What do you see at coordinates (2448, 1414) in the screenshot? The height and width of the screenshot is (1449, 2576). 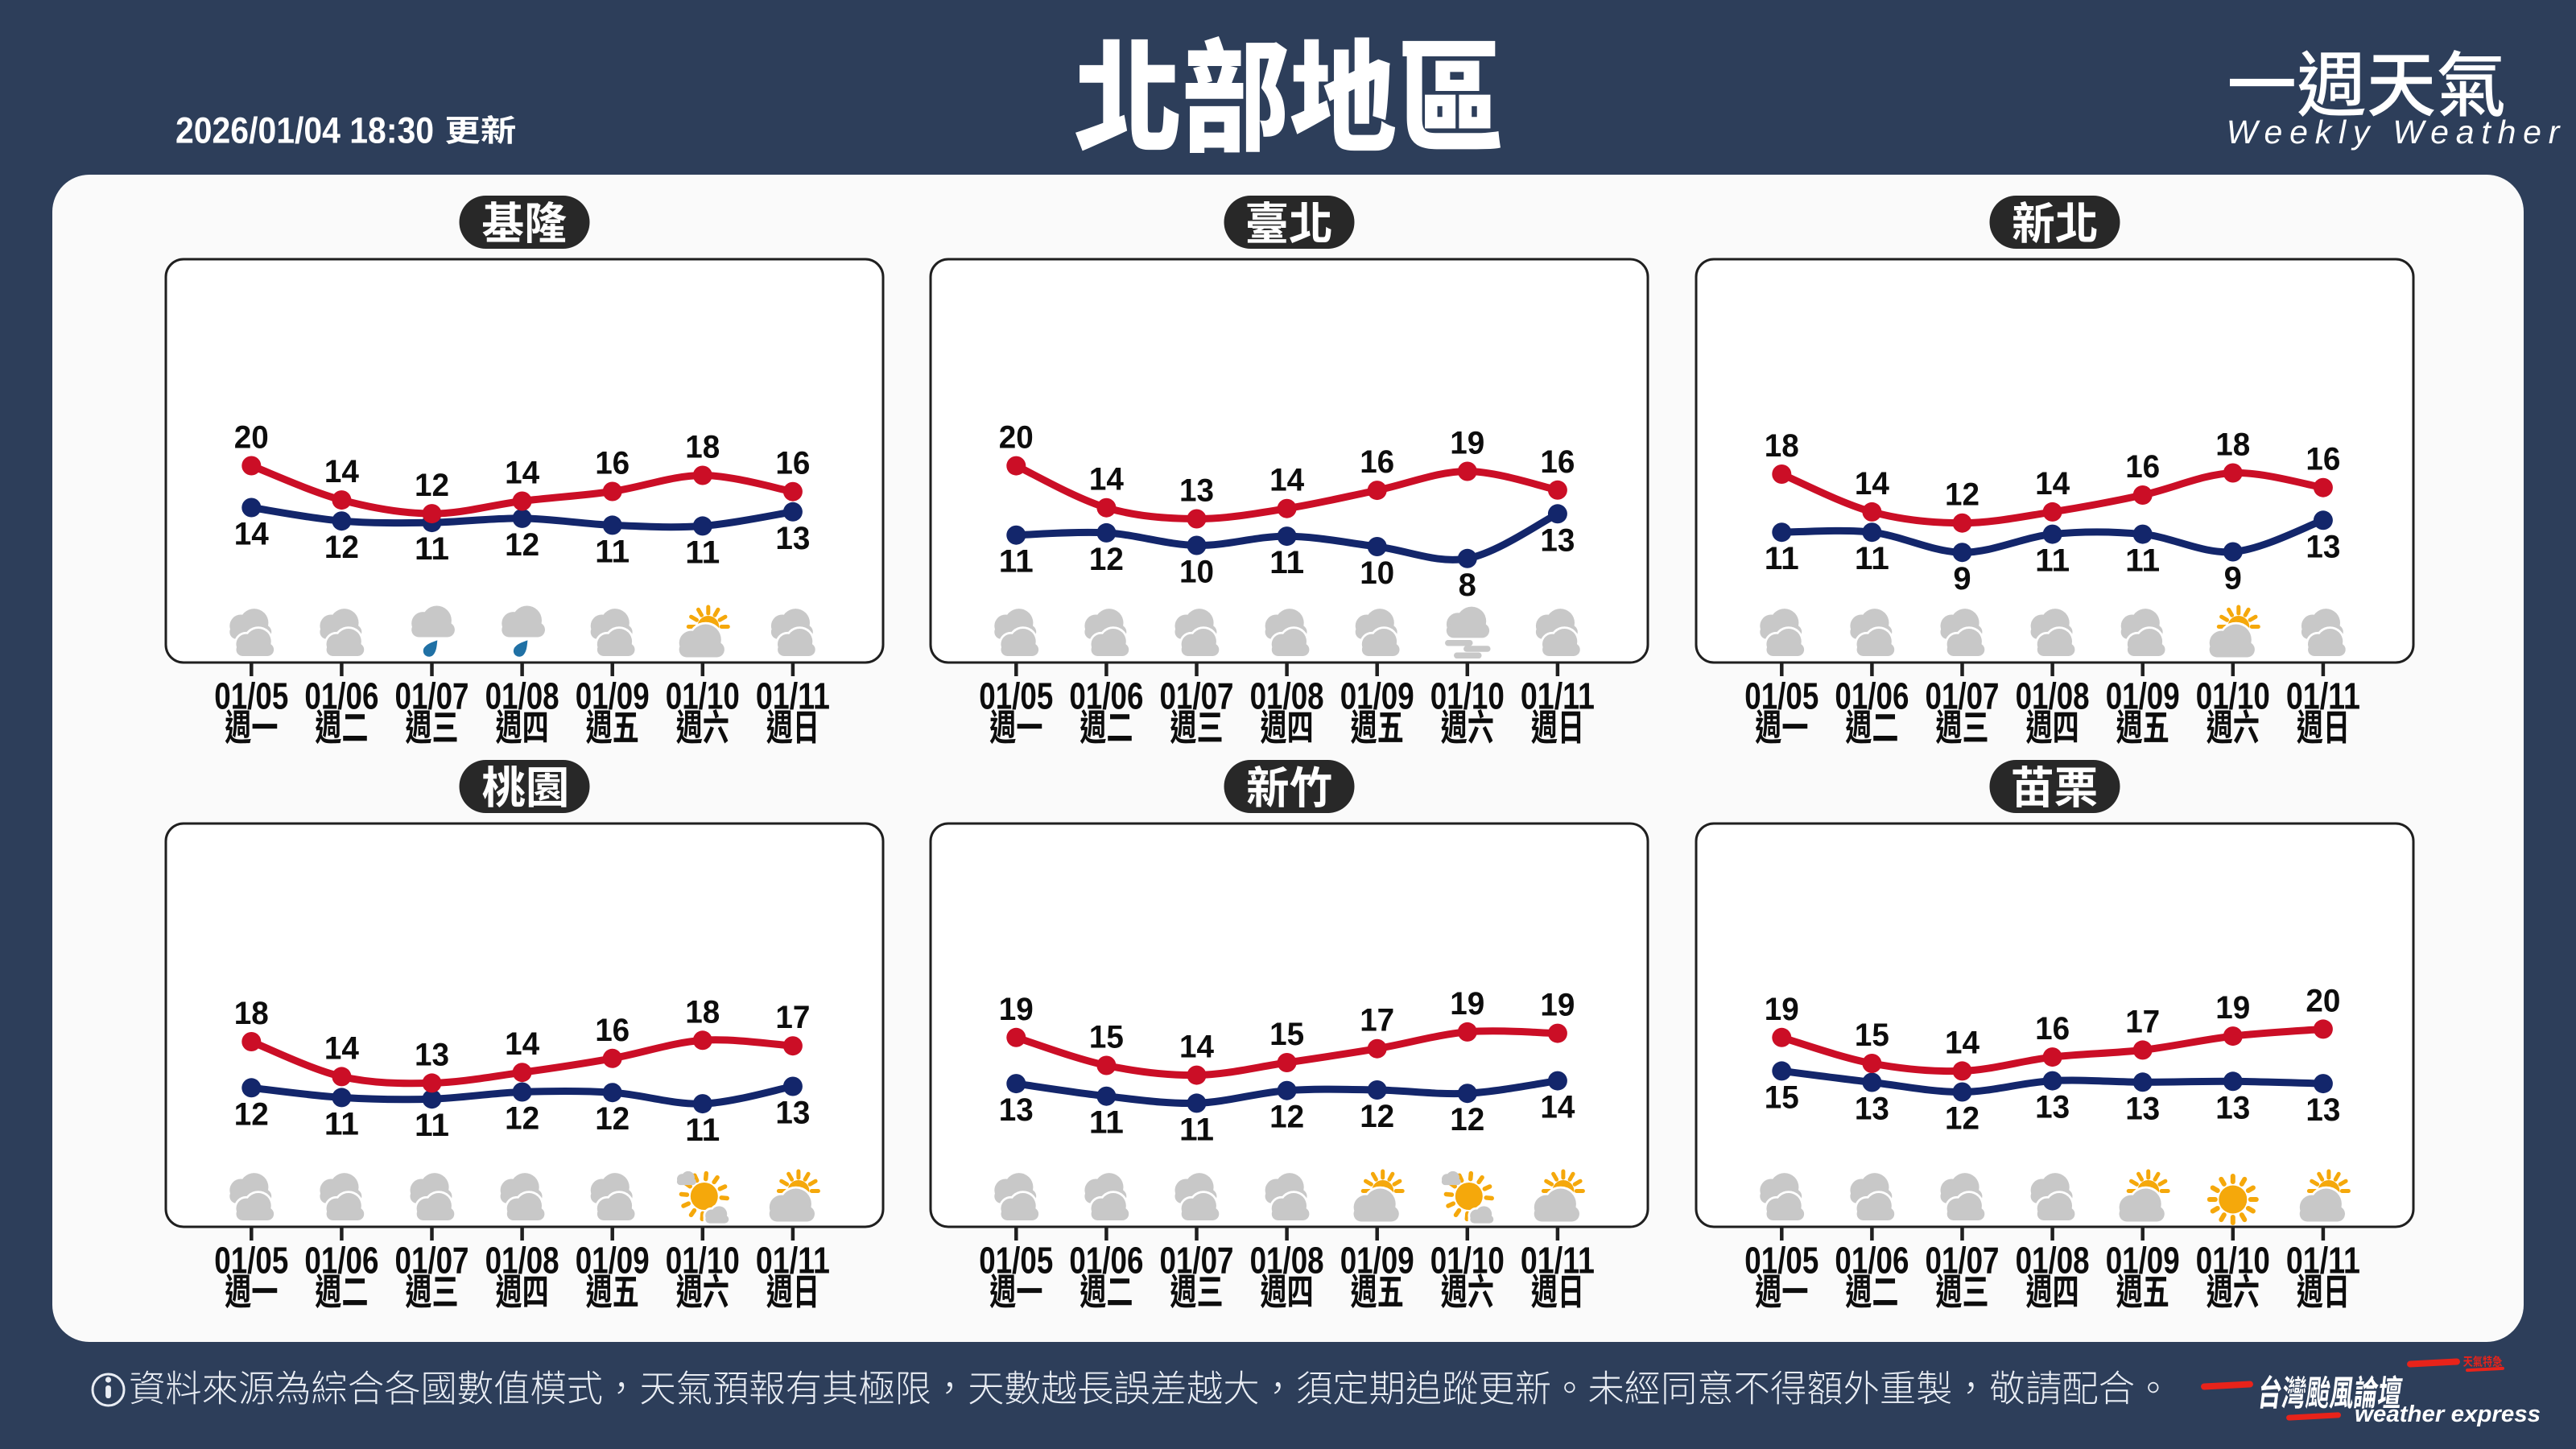 I see `svg-text: weather express` at bounding box center [2448, 1414].